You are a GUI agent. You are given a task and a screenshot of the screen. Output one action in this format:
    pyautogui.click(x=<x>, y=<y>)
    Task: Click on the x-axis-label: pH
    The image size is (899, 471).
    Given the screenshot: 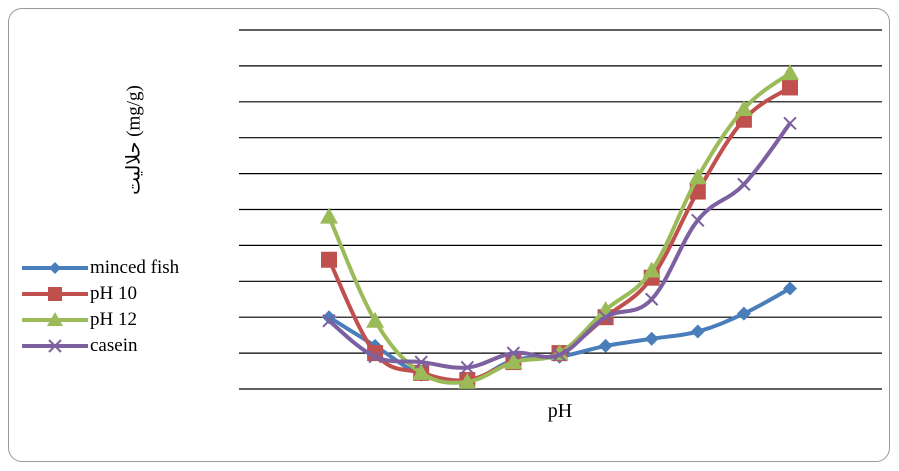 What is the action you would take?
    pyautogui.click(x=560, y=411)
    